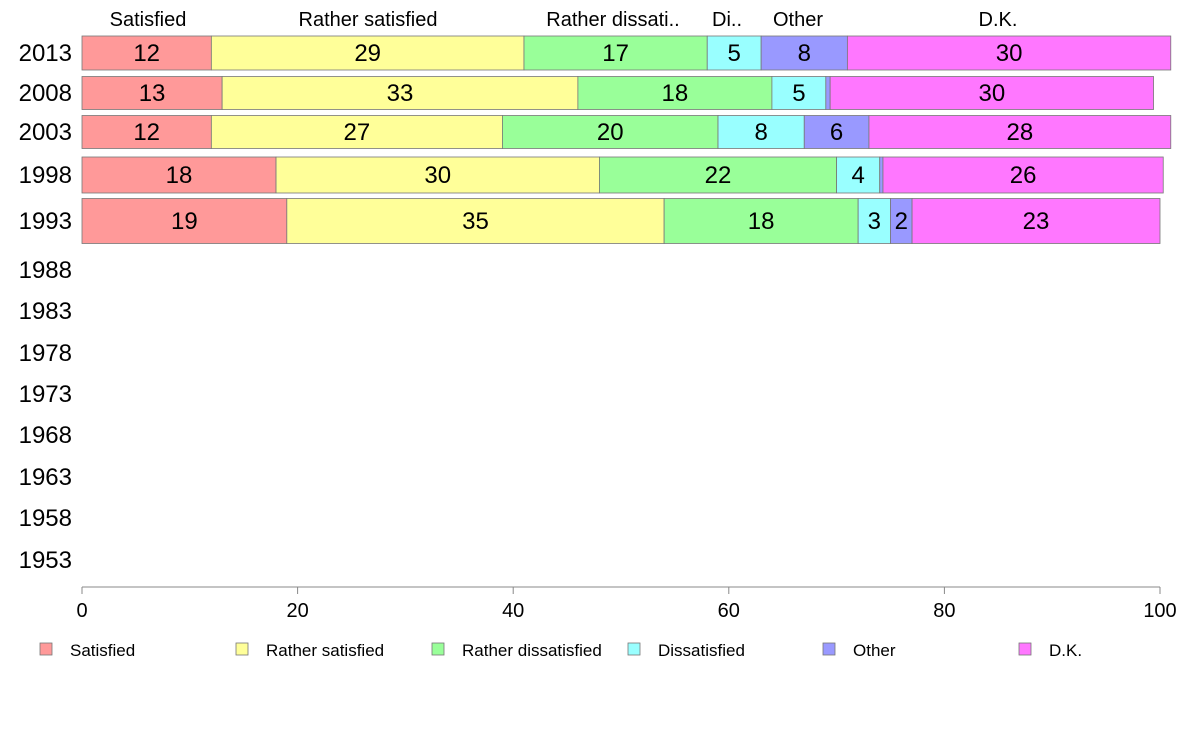  I want to click on bar-2003-other, so click(836, 132).